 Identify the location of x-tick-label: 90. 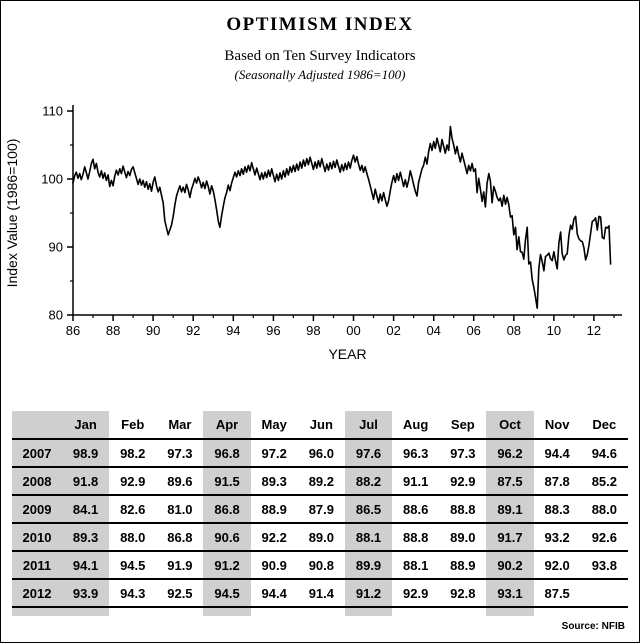
(153, 330).